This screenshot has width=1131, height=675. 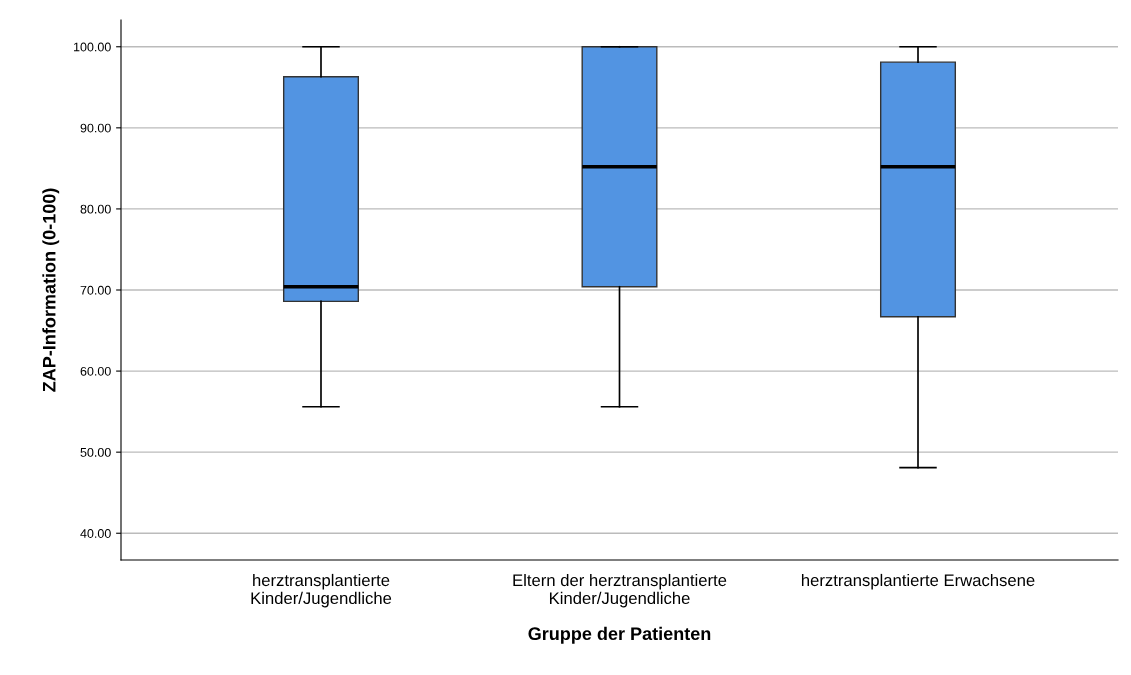 I want to click on y-tick-label: 70.00, so click(x=95, y=290).